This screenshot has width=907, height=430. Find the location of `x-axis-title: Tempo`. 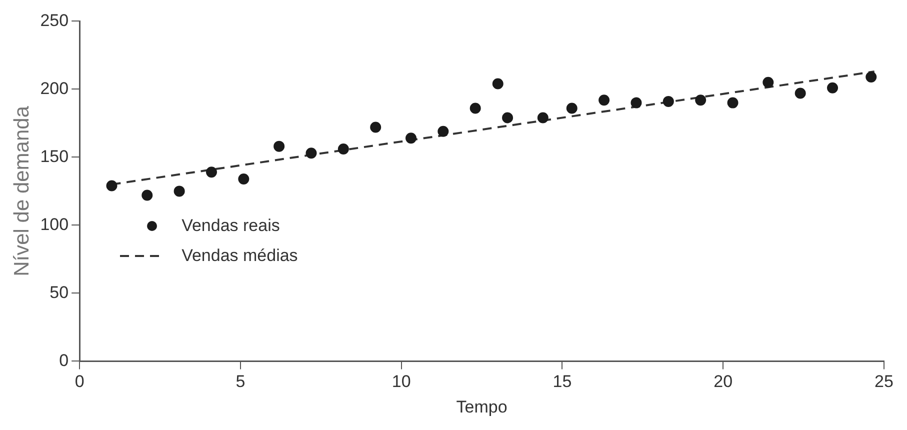

x-axis-title: Tempo is located at coordinates (482, 406).